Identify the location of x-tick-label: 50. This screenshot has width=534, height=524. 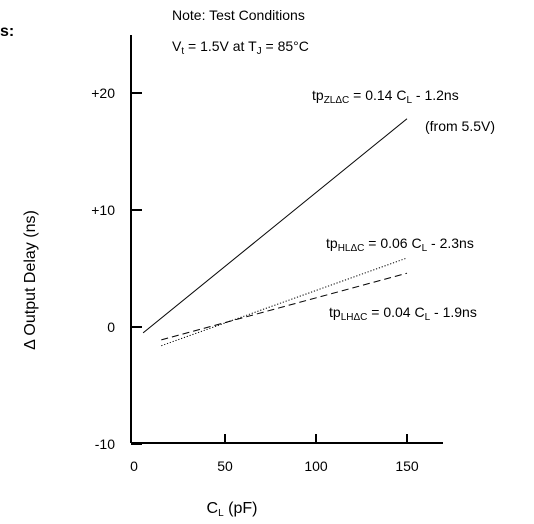
(225, 466).